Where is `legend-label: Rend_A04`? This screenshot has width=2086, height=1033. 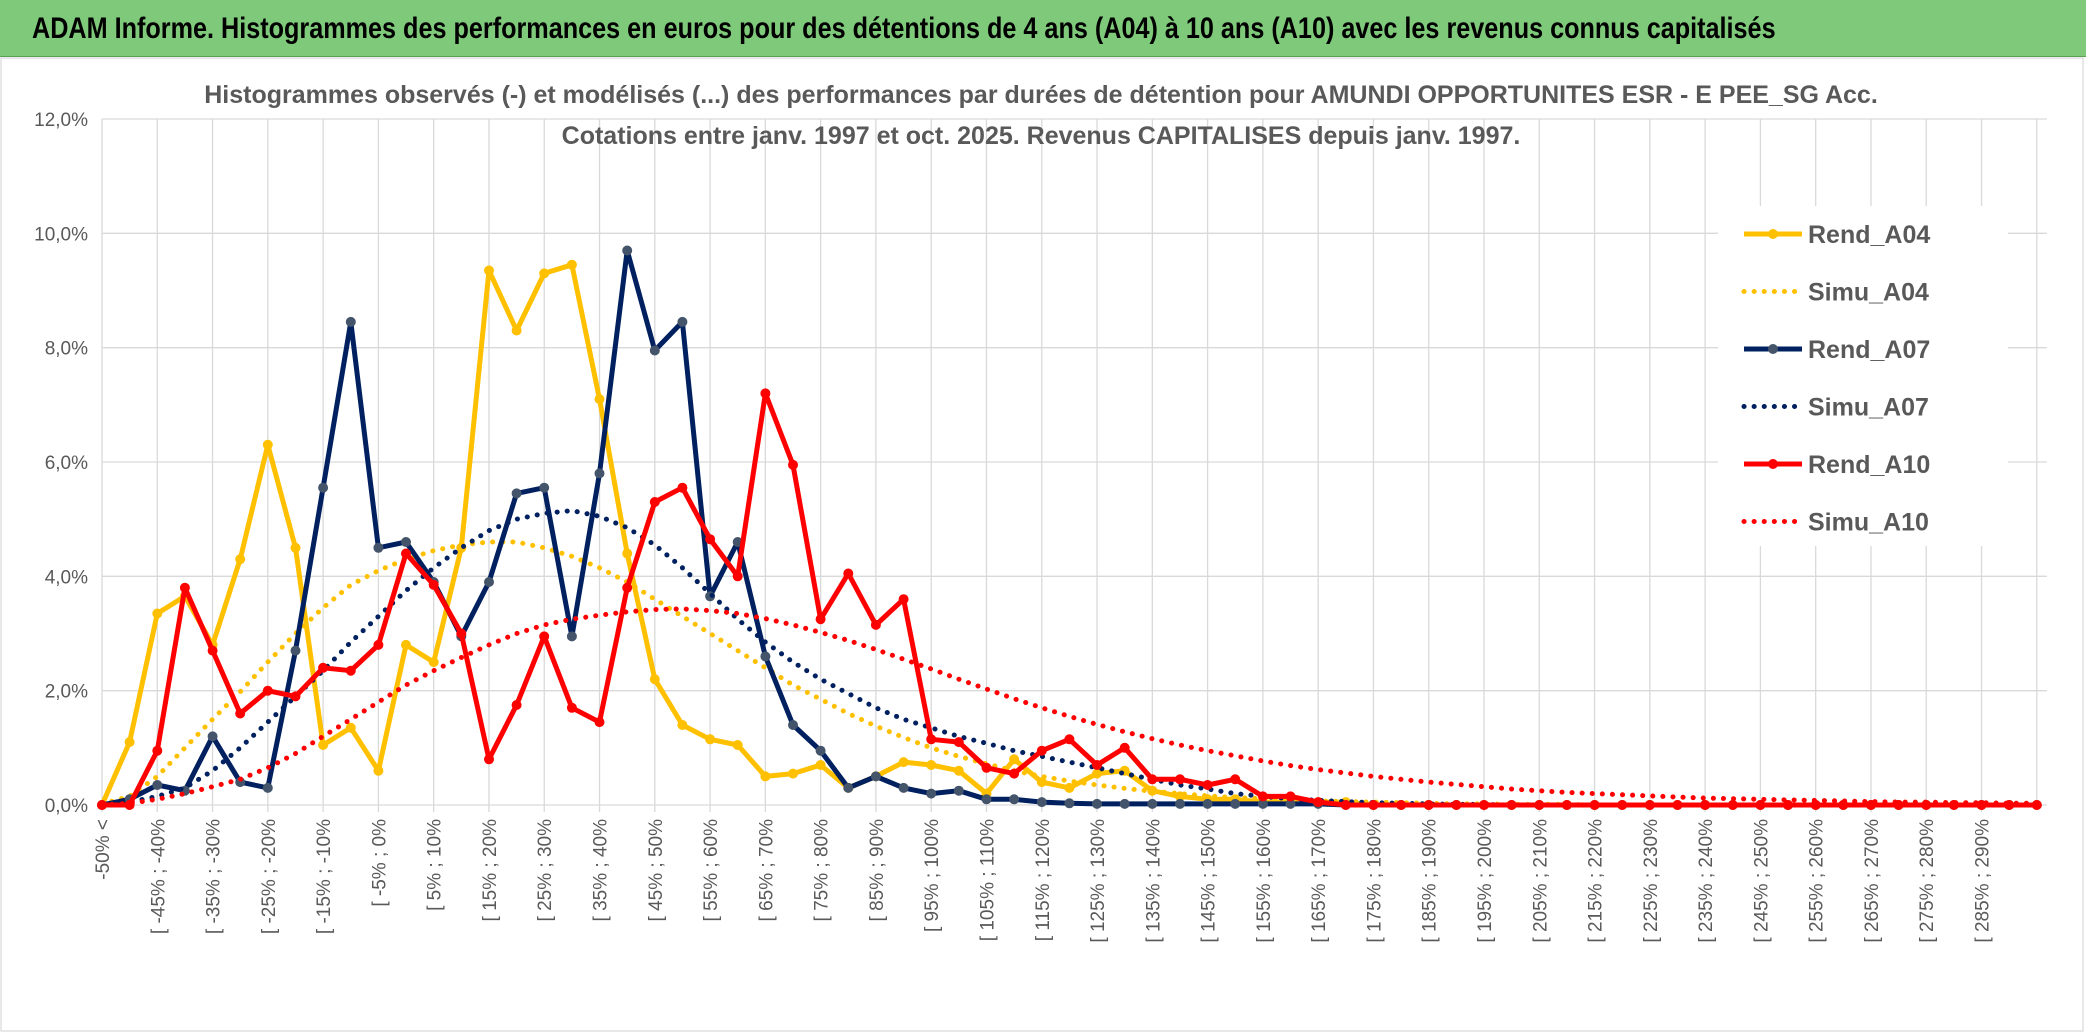
legend-label: Rend_A04 is located at coordinates (1869, 235).